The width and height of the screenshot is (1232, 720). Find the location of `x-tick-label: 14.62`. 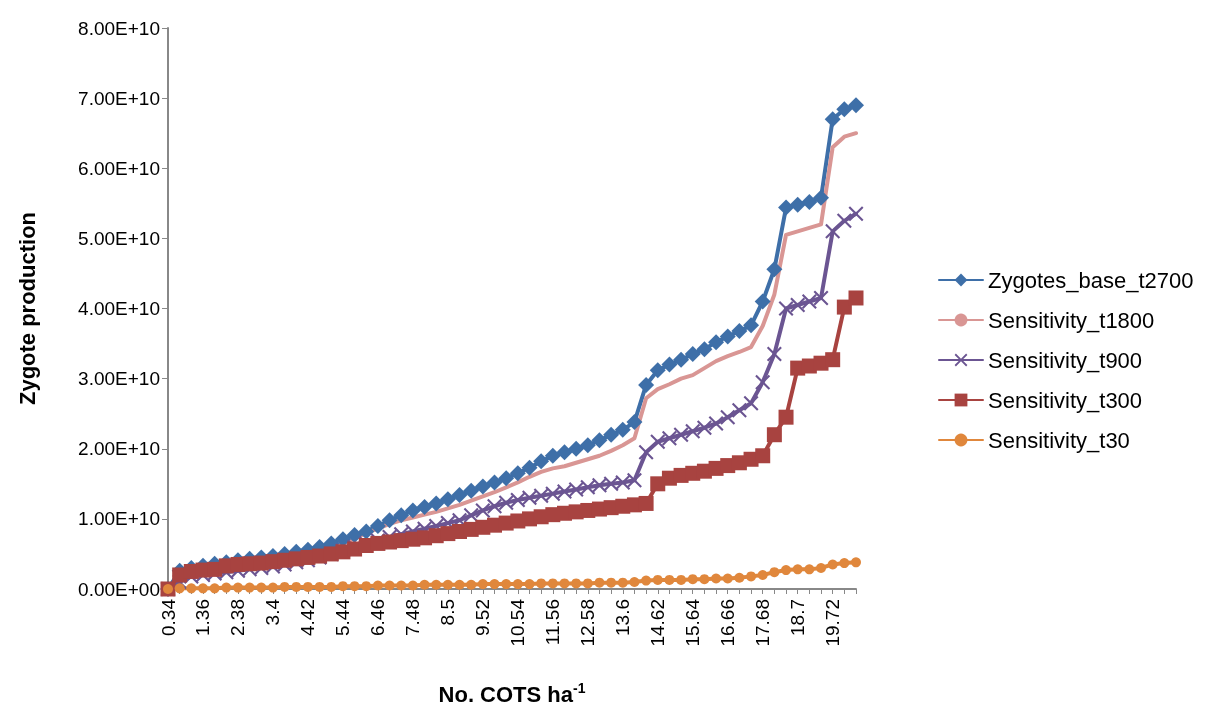

x-tick-label: 14.62 is located at coordinates (658, 623).